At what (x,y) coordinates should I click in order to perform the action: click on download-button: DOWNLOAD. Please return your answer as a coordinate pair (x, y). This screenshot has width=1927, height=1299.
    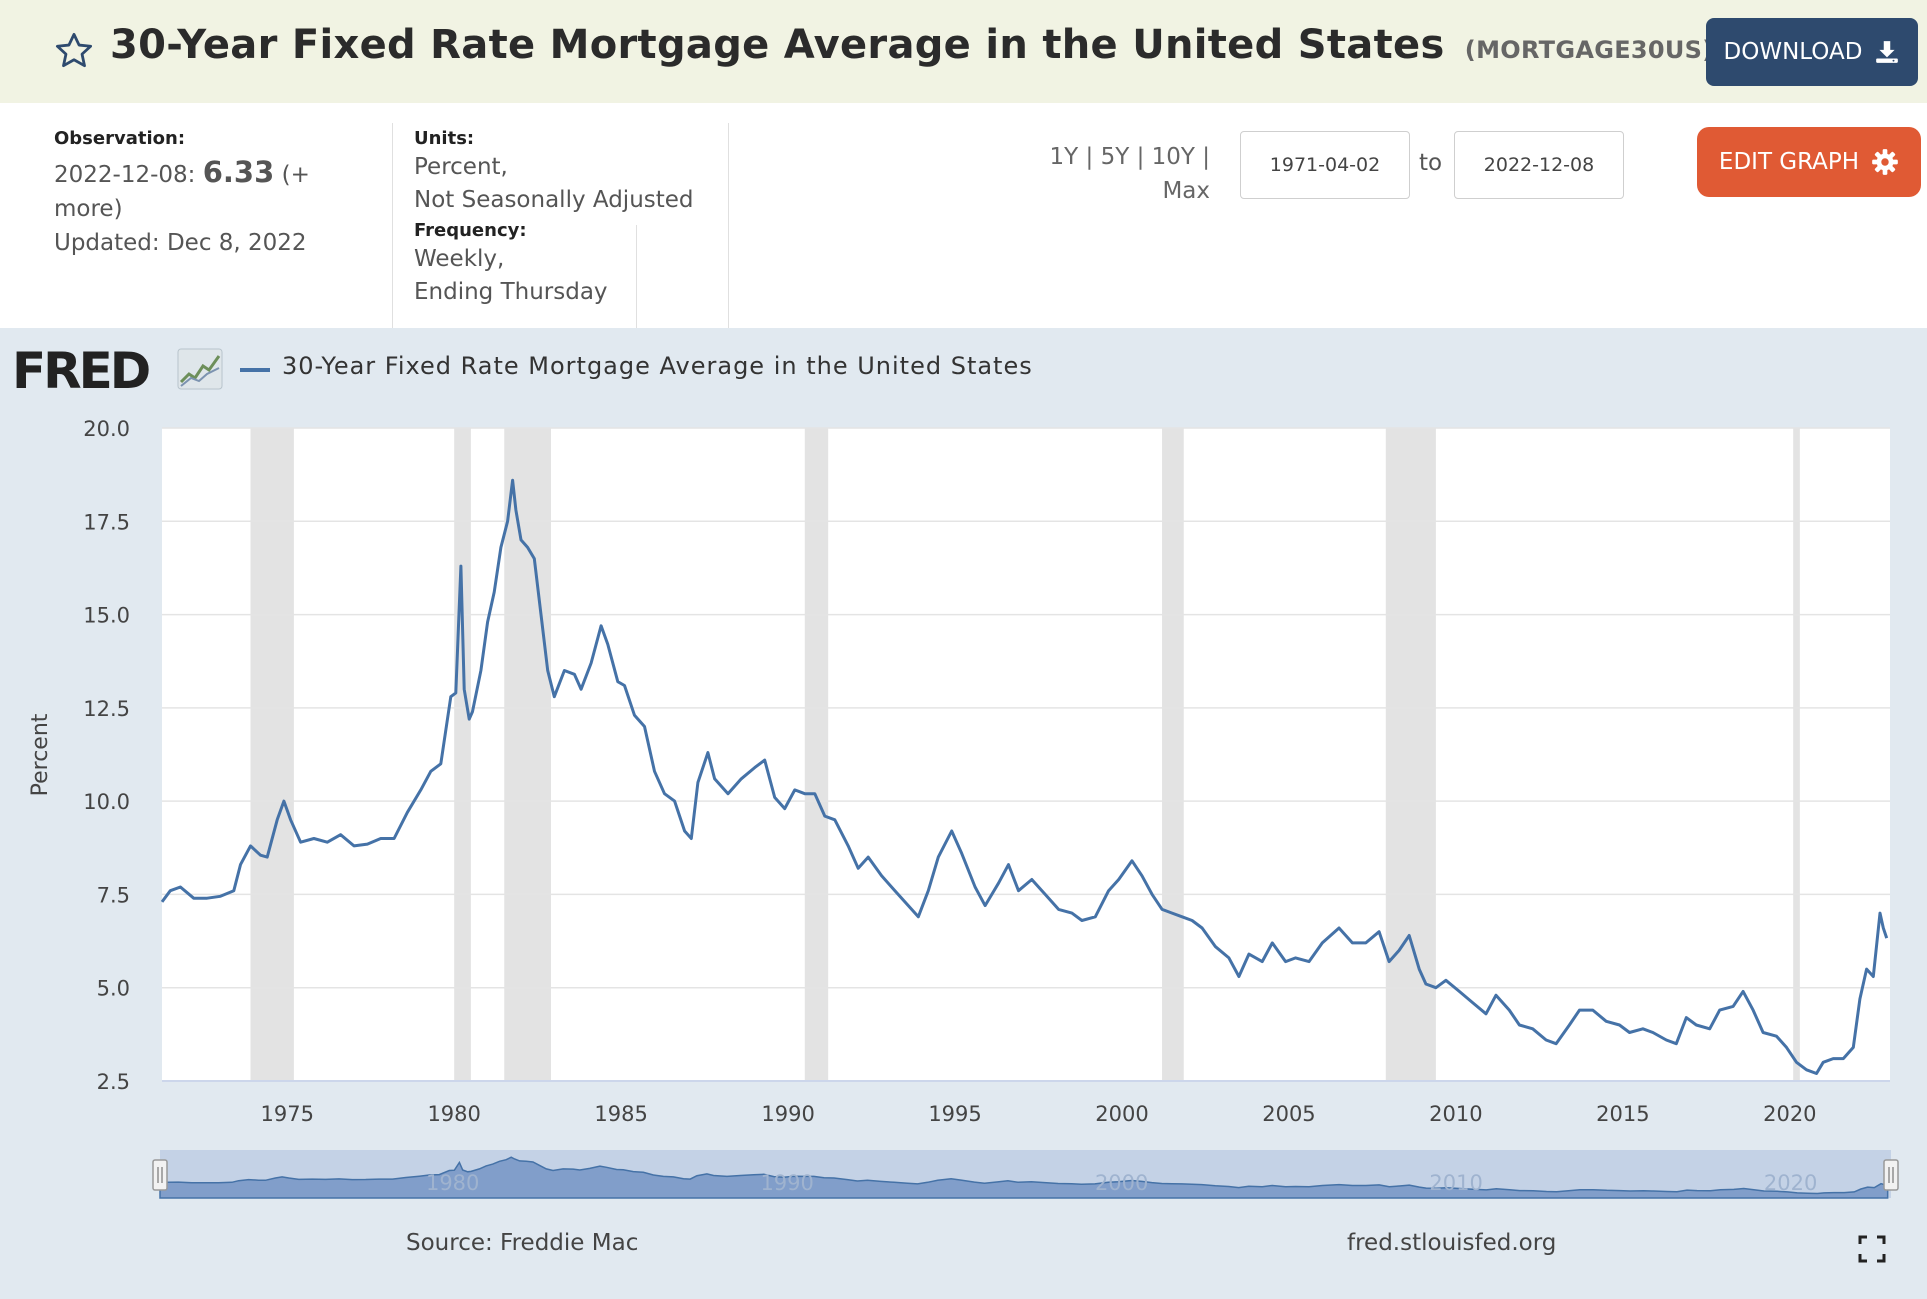
    Looking at the image, I should click on (1812, 52).